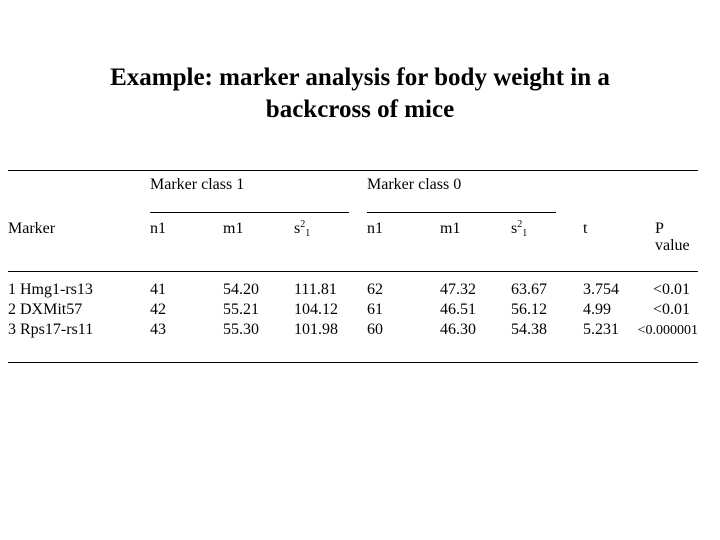 Image resolution: width=720 pixels, height=540 pixels. I want to click on column-header-class0-n1: n1, so click(375, 228).